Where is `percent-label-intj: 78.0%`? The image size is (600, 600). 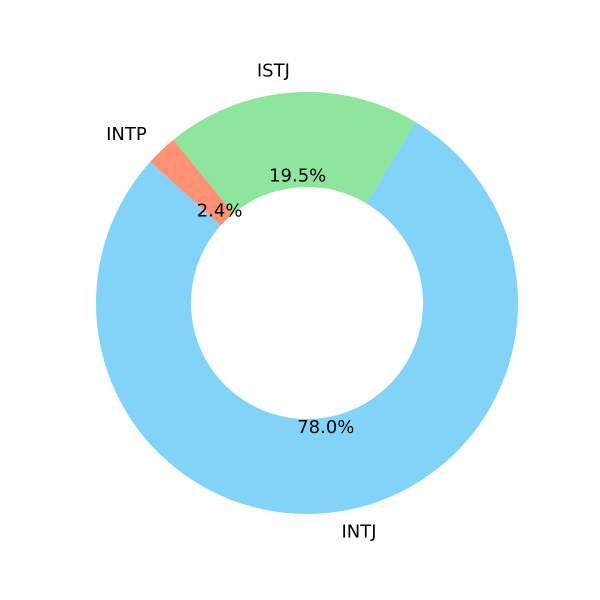
percent-label-intj: 78.0% is located at coordinates (325, 427).